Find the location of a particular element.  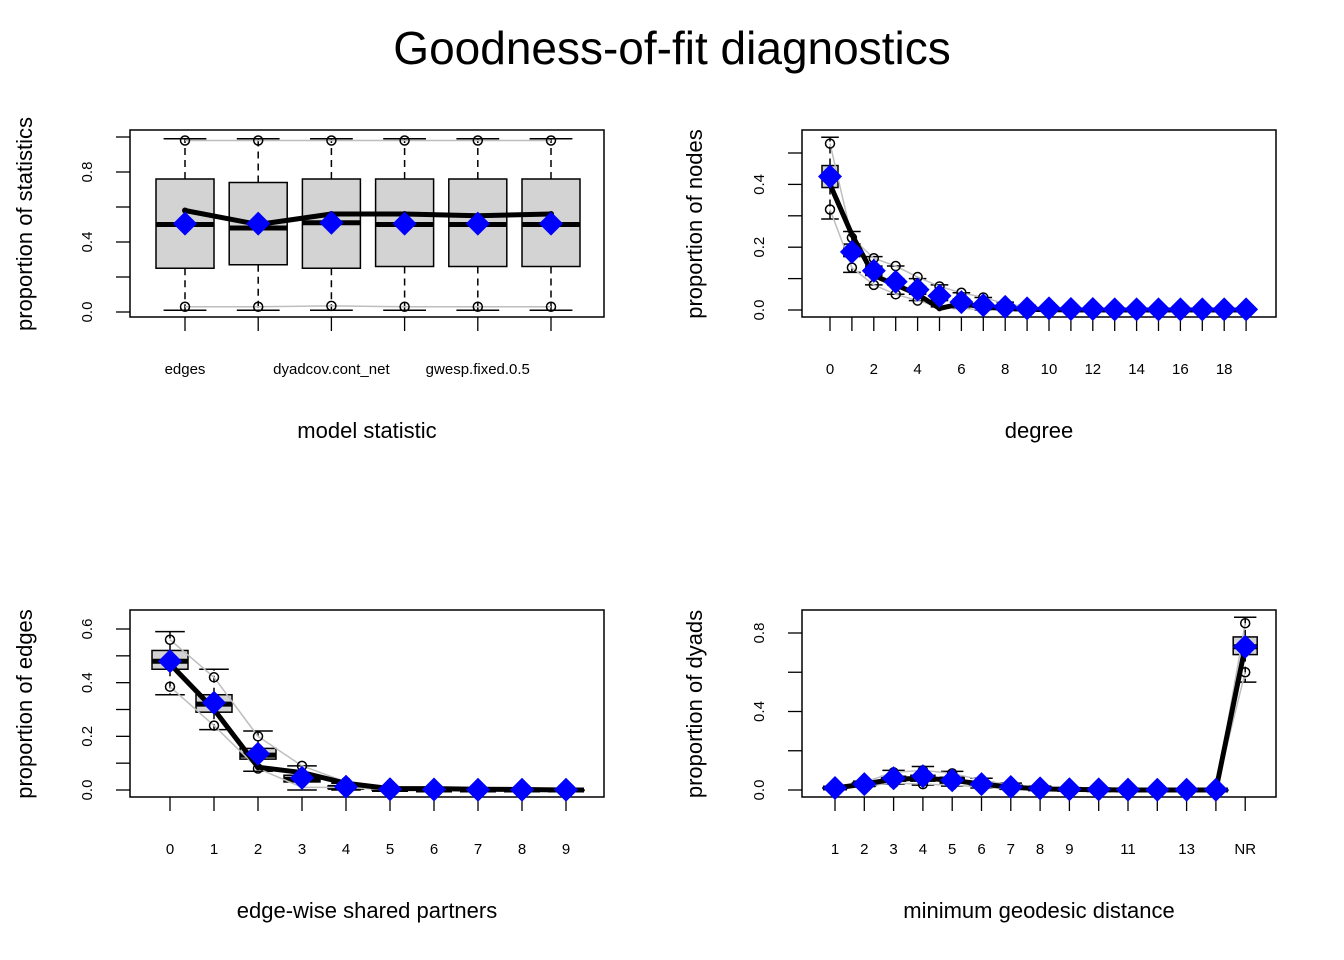

x-tick-label: edges is located at coordinates (185, 369).